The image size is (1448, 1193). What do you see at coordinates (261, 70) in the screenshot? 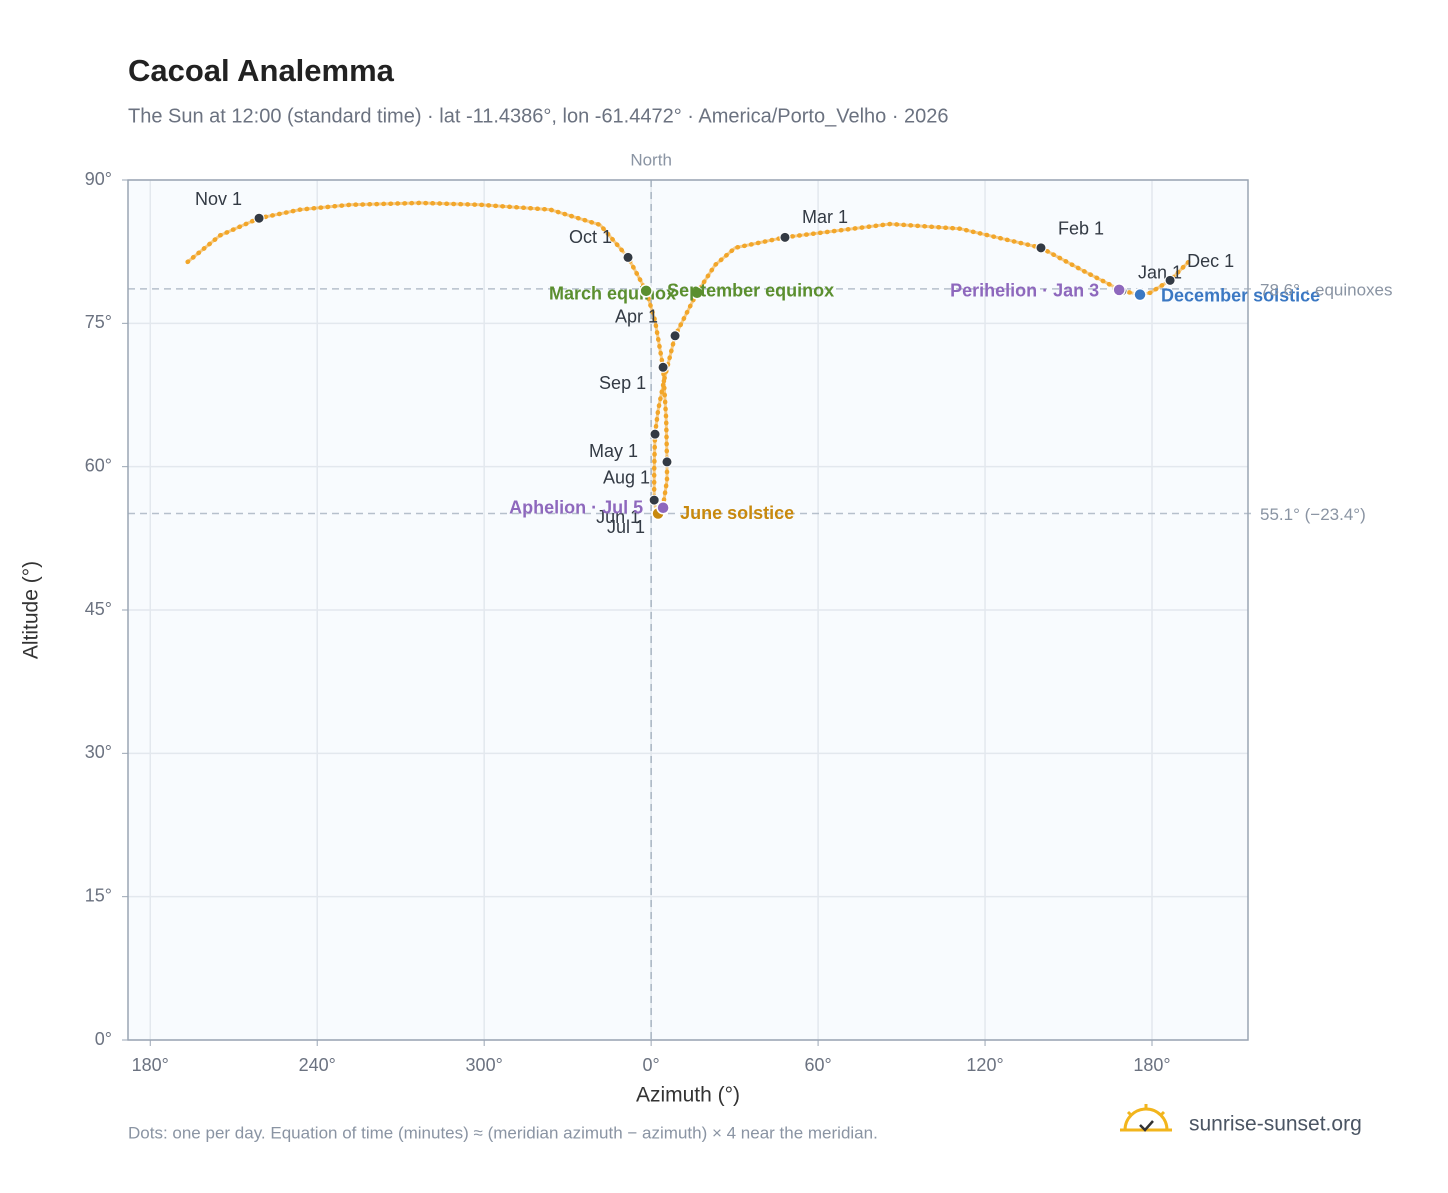
I see `chart-title: Cacoal Analemma` at bounding box center [261, 70].